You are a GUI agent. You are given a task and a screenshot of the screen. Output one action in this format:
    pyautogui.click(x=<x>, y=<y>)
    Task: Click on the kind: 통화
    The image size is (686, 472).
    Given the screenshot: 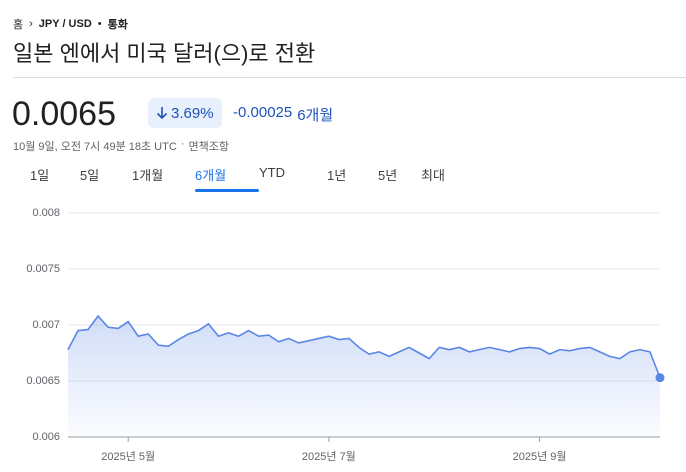 What is the action you would take?
    pyautogui.click(x=117, y=25)
    